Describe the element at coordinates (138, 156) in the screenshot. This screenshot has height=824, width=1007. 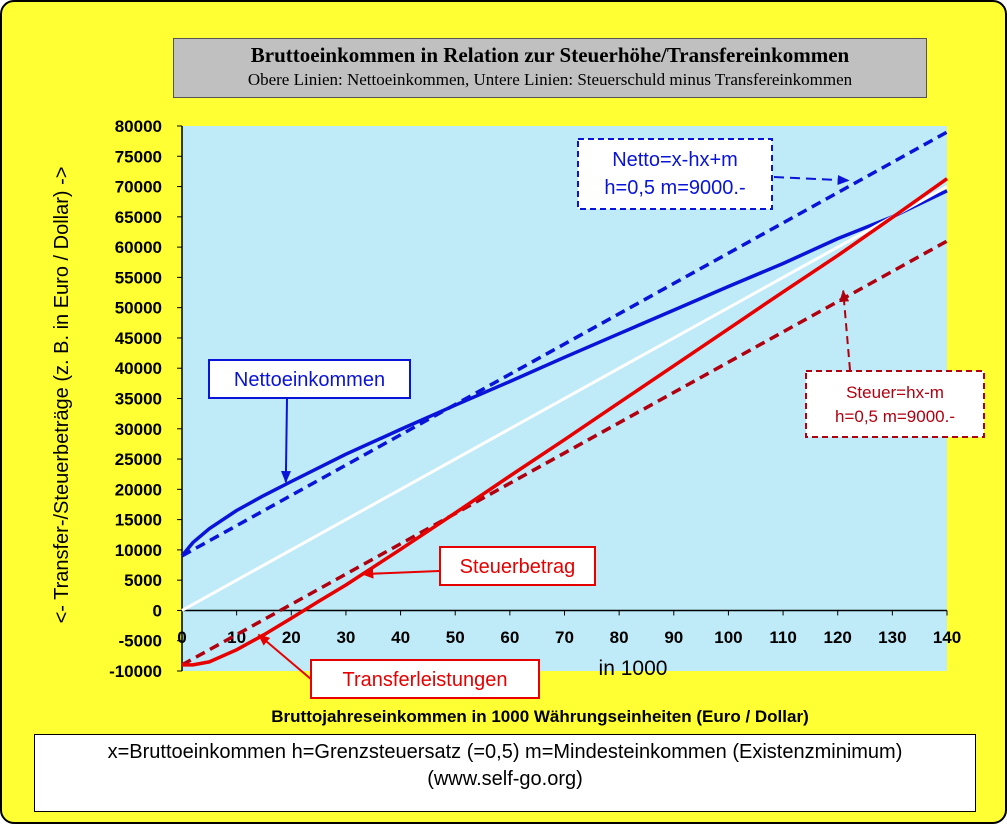
I see `y-tick-label: 75000` at that location.